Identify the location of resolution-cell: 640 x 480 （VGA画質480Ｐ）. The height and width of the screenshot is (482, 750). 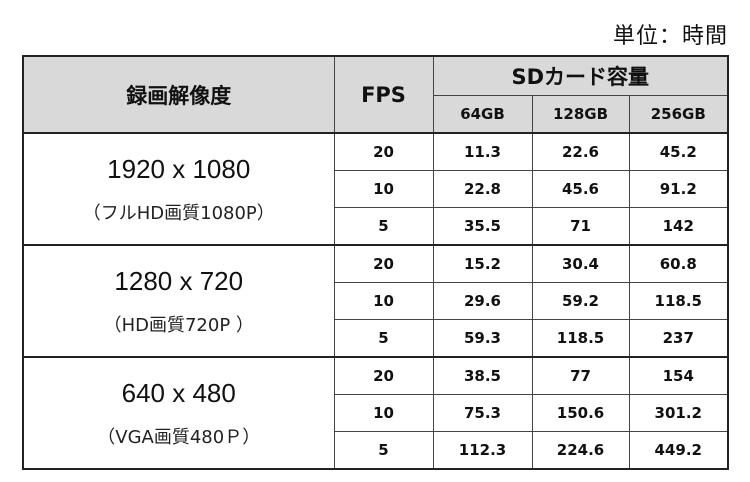
(178, 413).